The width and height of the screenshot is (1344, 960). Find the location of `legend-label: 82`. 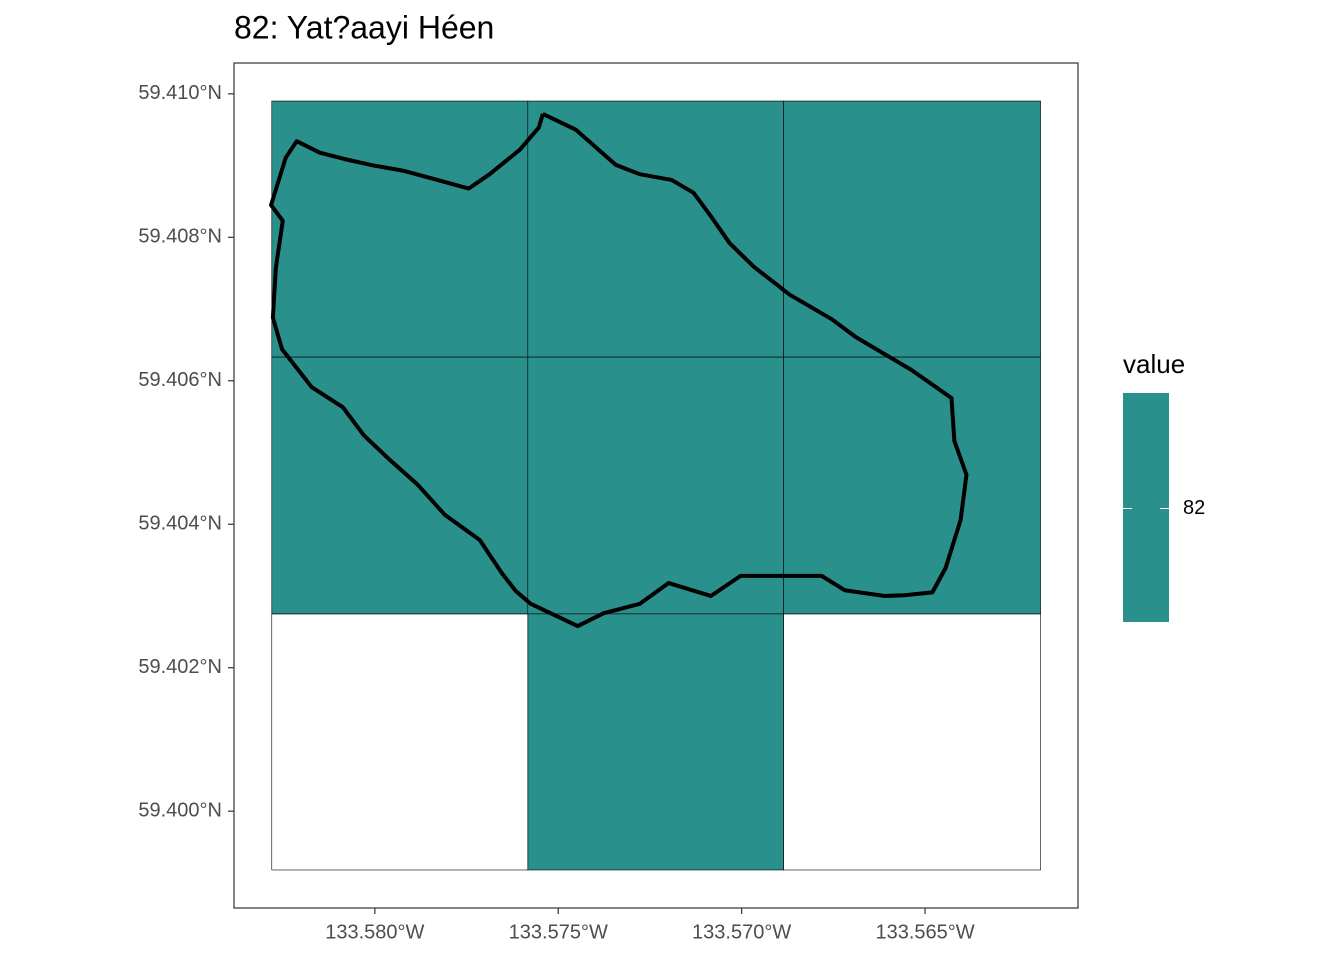

legend-label: 82 is located at coordinates (1194, 508).